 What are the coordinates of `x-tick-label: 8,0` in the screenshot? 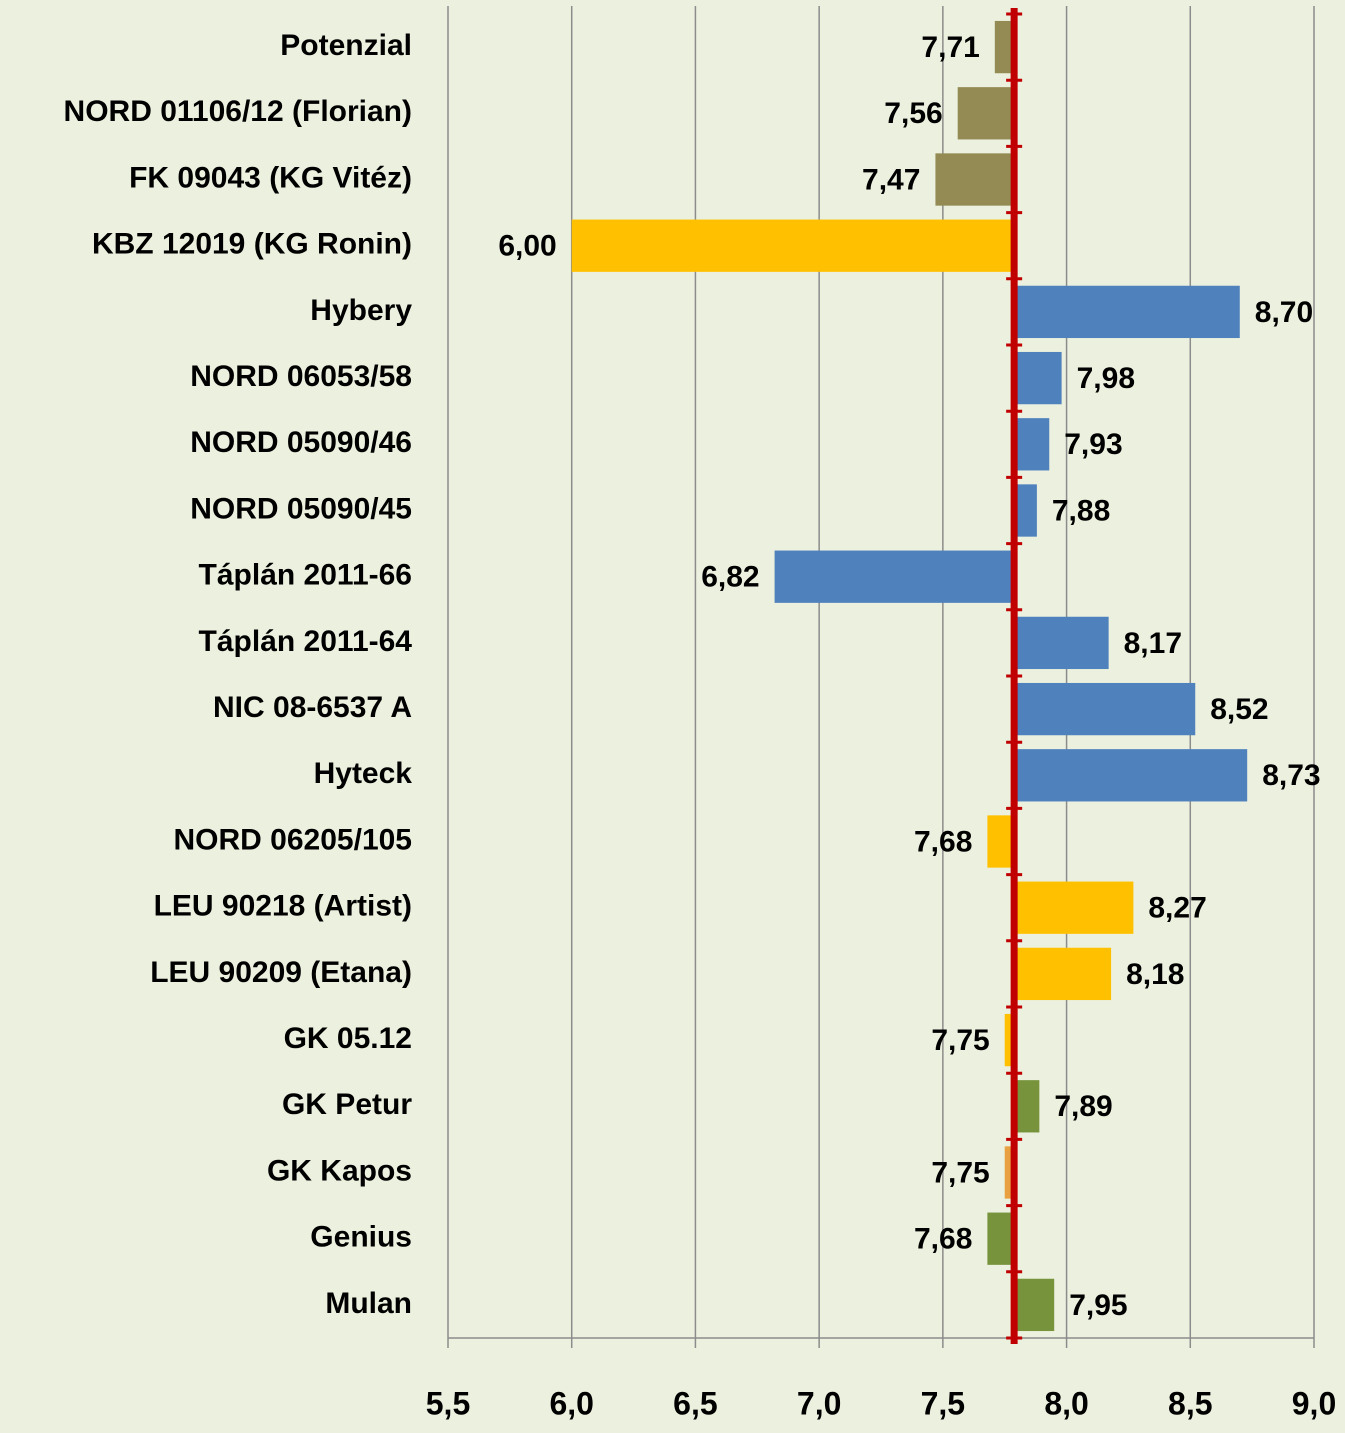 It's located at (1066, 1403).